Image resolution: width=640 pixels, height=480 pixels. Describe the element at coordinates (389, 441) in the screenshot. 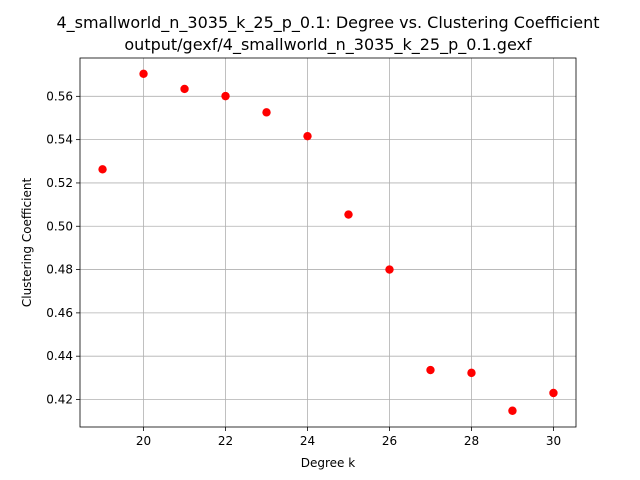

I see `x-tick-label: 26` at that location.